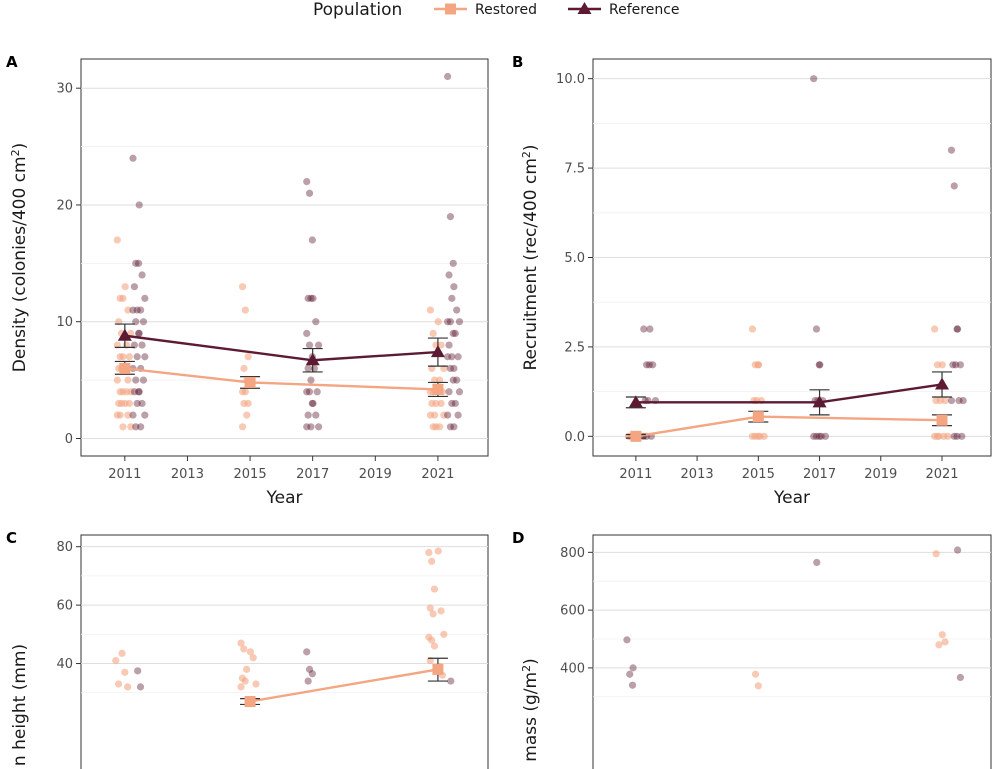 Image resolution: width=1000 pixels, height=769 pixels. What do you see at coordinates (12, 62) in the screenshot?
I see `panel-a-letter: A` at bounding box center [12, 62].